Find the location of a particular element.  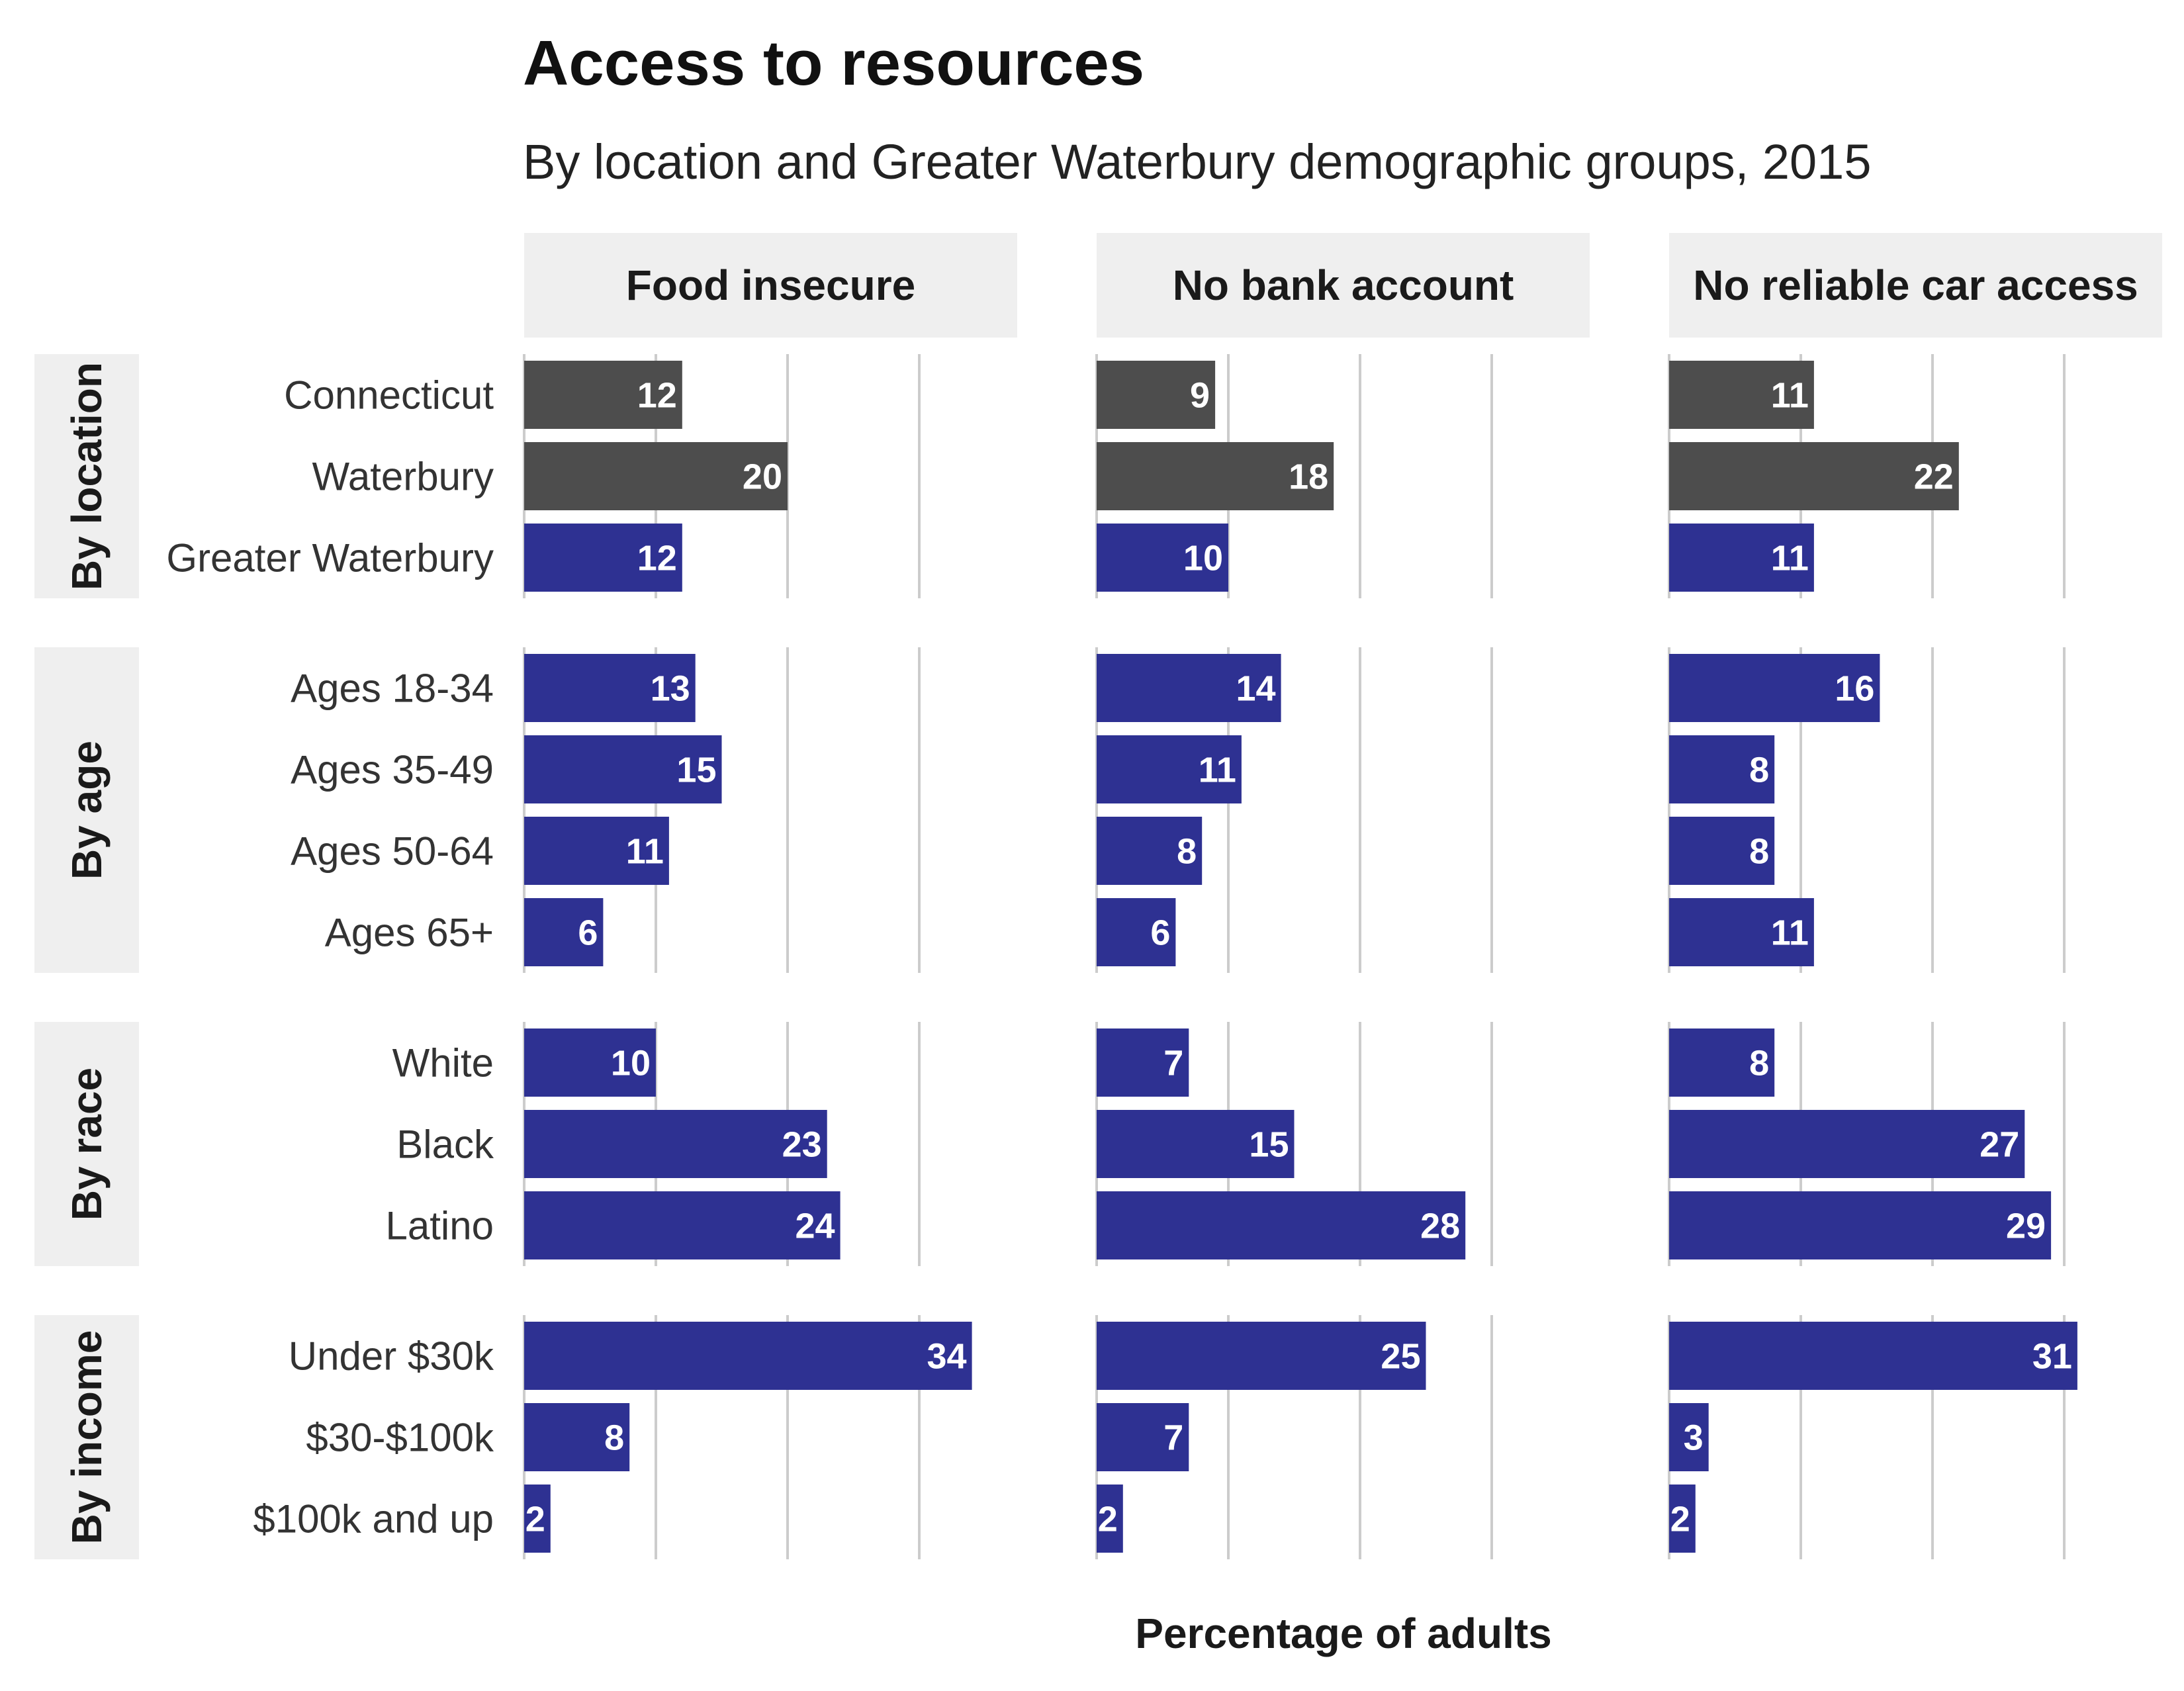

bar-value-label: 20 is located at coordinates (762, 477).